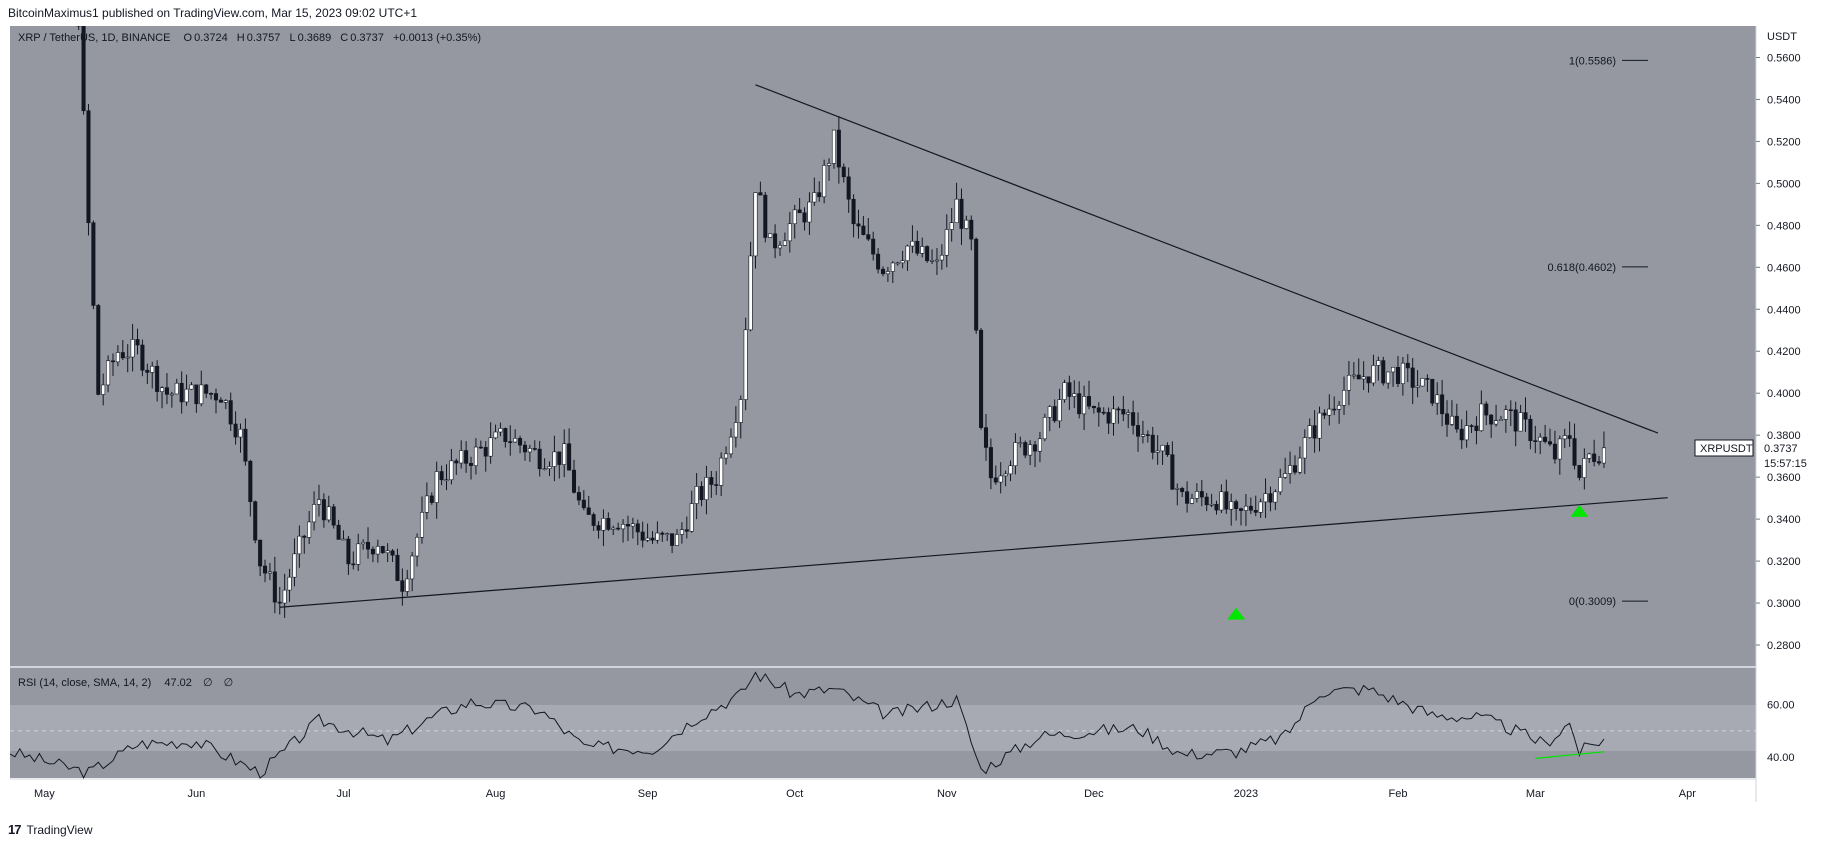 The image size is (1834, 845). I want to click on rsi-line, so click(807, 725).